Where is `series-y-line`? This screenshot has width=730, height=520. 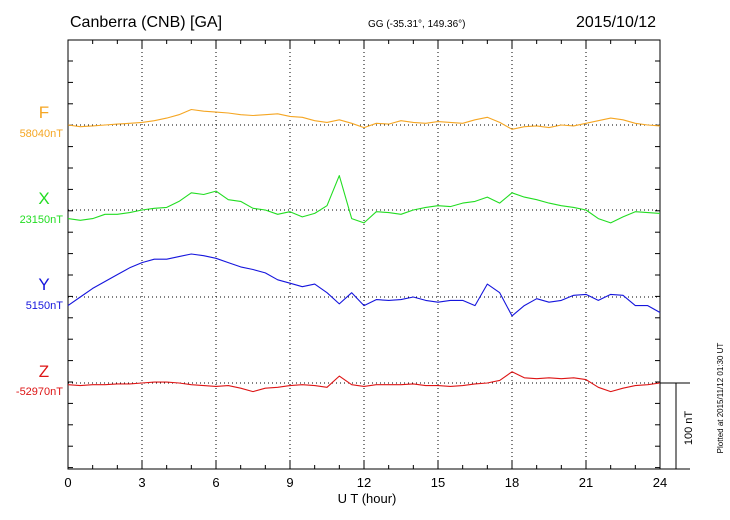 series-y-line is located at coordinates (364, 285).